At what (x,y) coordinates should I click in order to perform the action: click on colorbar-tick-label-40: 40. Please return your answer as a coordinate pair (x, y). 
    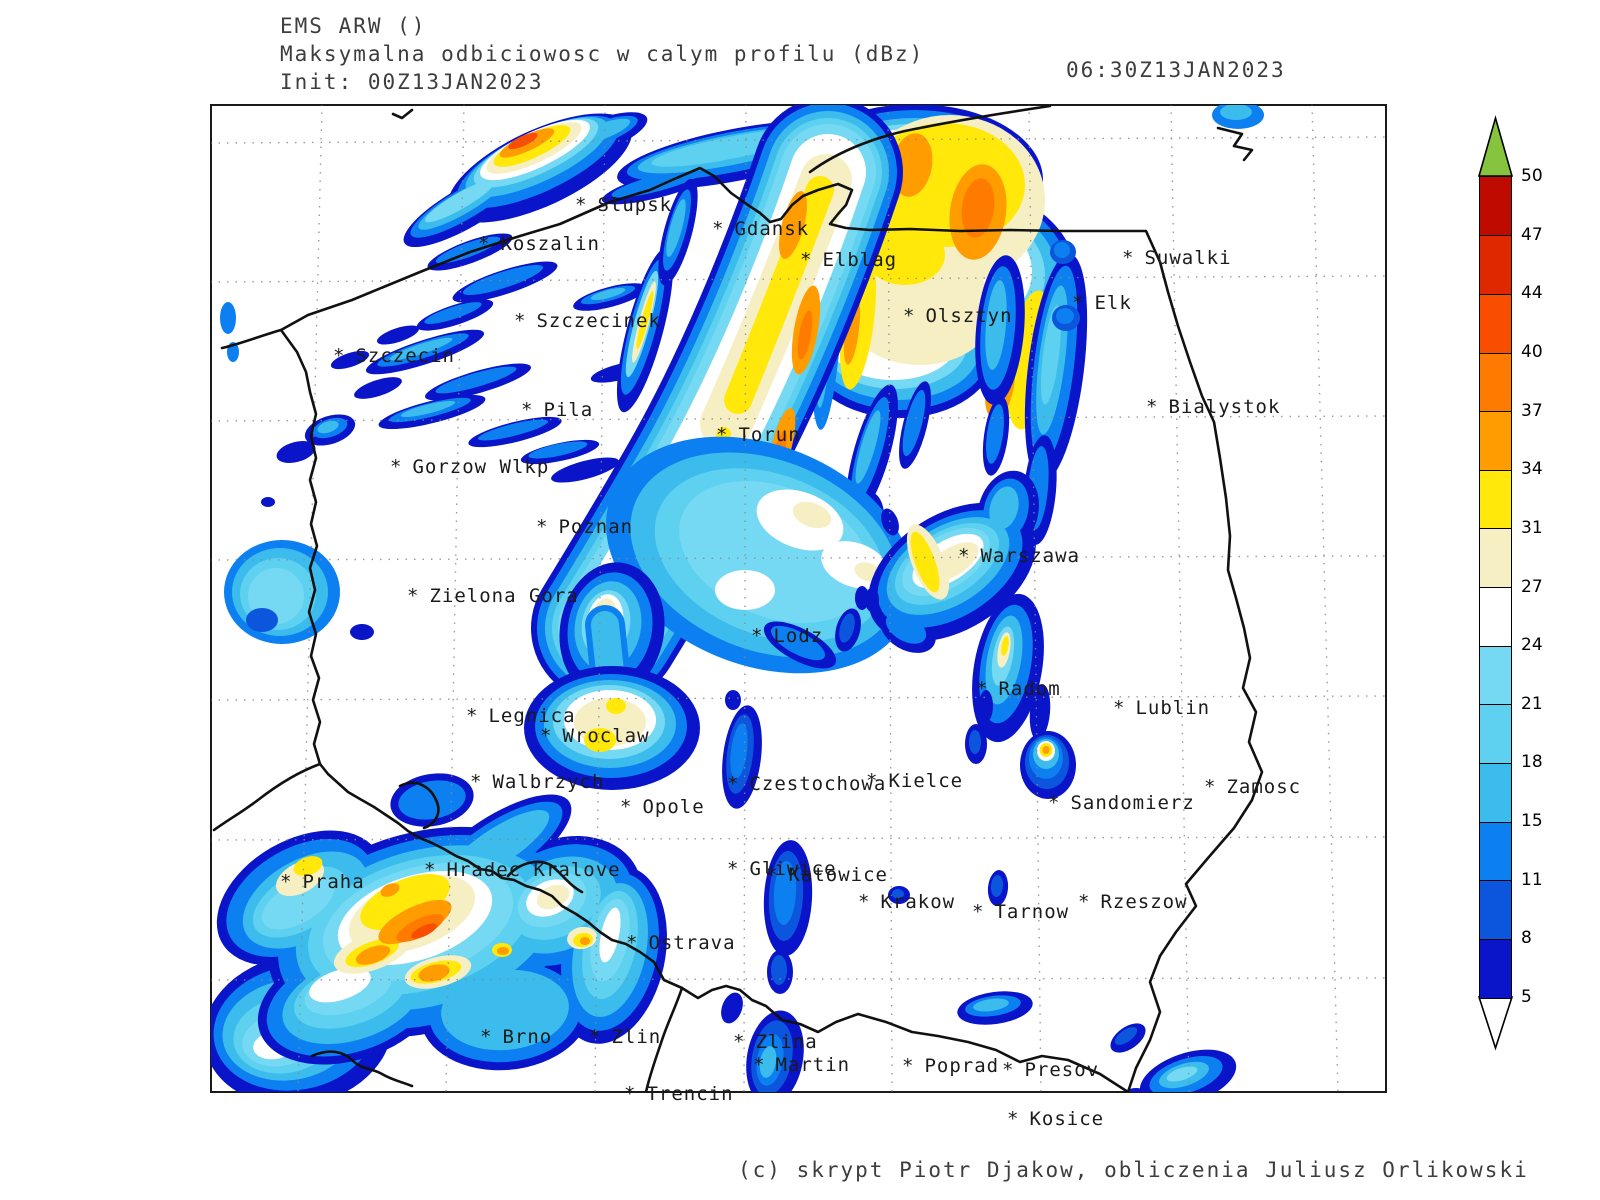
    Looking at the image, I should click on (1532, 351).